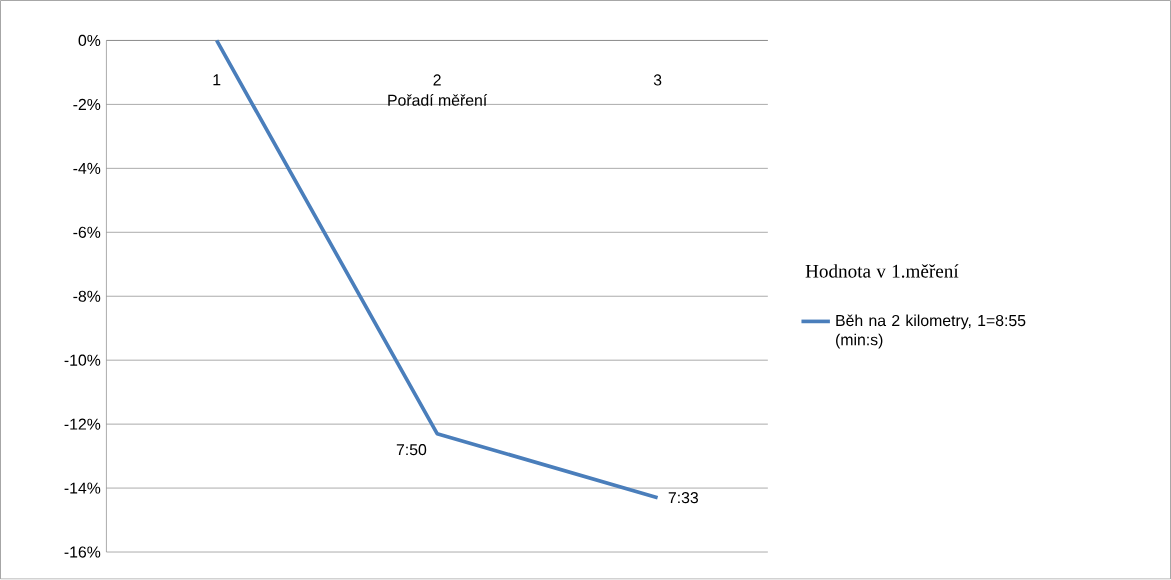 This screenshot has height=580, width=1171. I want to click on y-tick-label: -4%, so click(87, 169).